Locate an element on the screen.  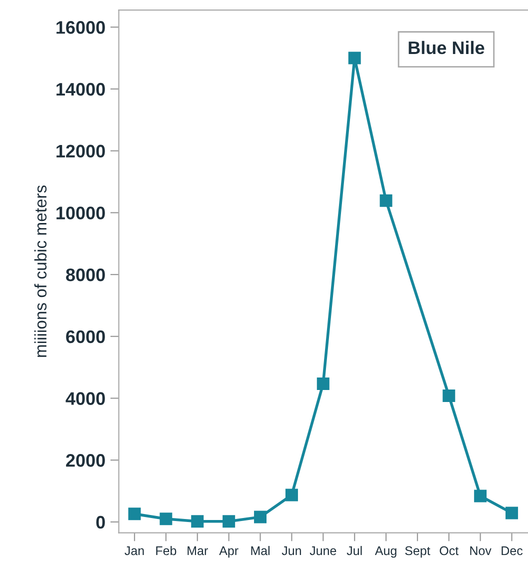
x-tick-label: June is located at coordinates (323, 551).